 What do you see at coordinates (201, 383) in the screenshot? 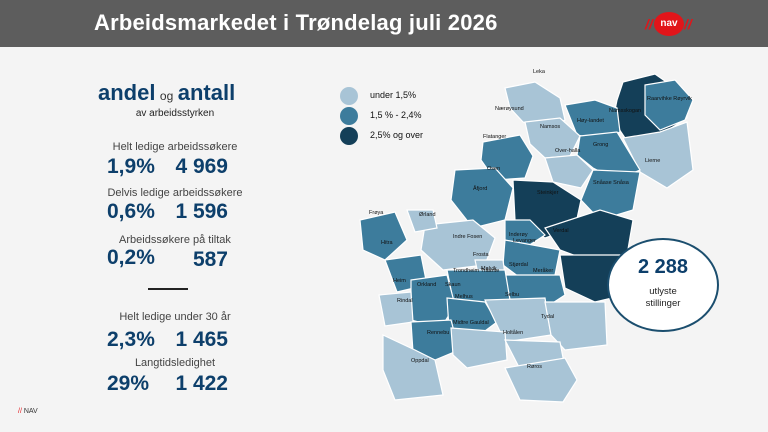
I see `stat-count: 1 422` at bounding box center [201, 383].